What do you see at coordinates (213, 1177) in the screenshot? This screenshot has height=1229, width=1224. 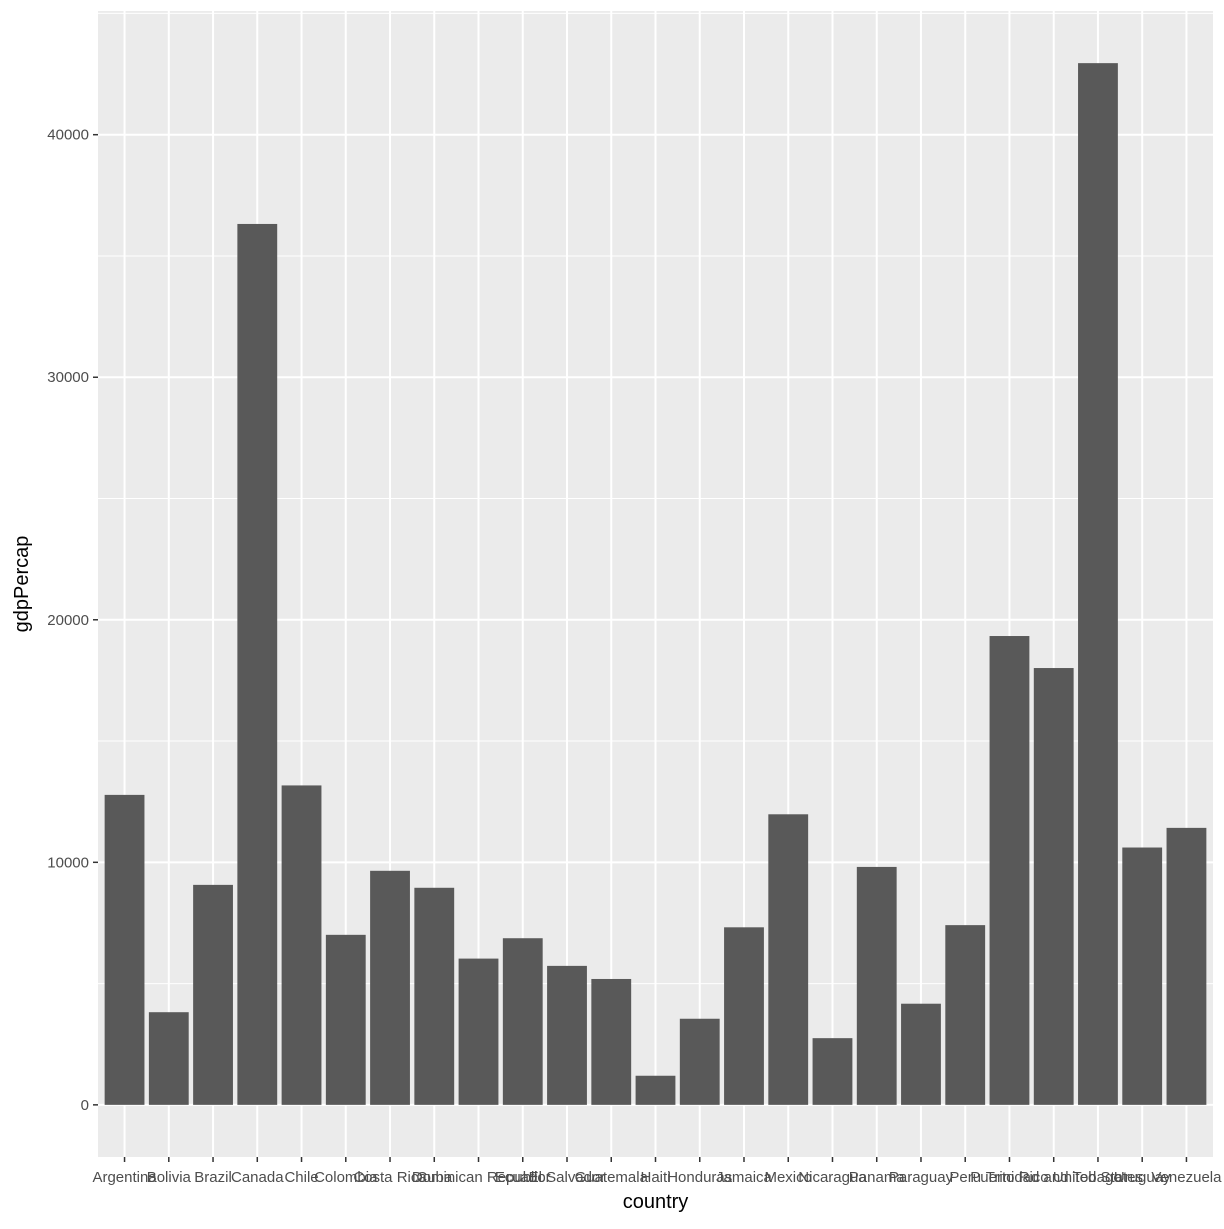 I see `x-tick-label: Brazil` at bounding box center [213, 1177].